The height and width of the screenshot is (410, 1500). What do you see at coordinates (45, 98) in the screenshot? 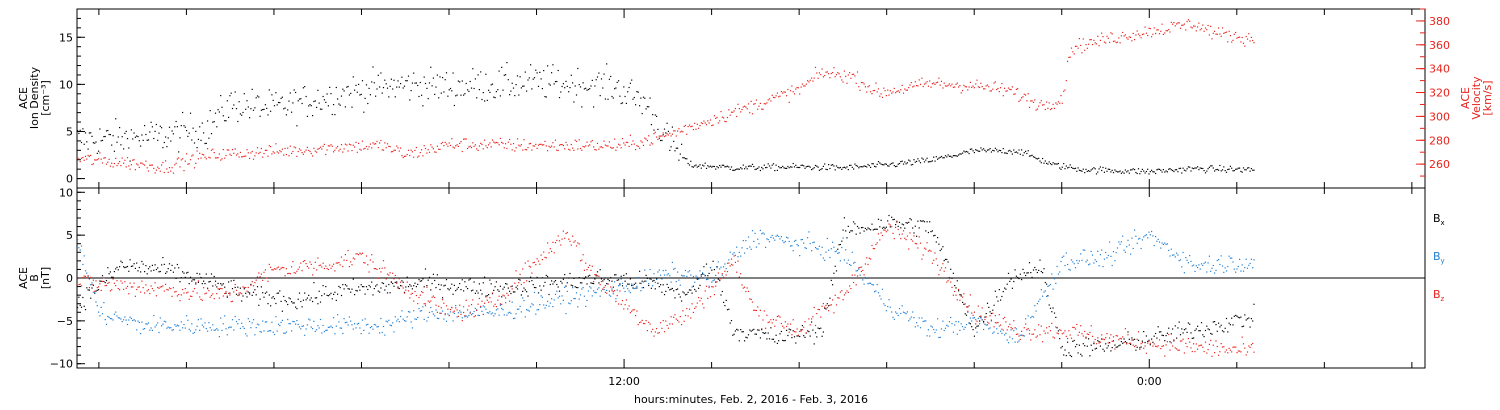
I see `axis-label-line: [cm⁻³]` at bounding box center [45, 98].